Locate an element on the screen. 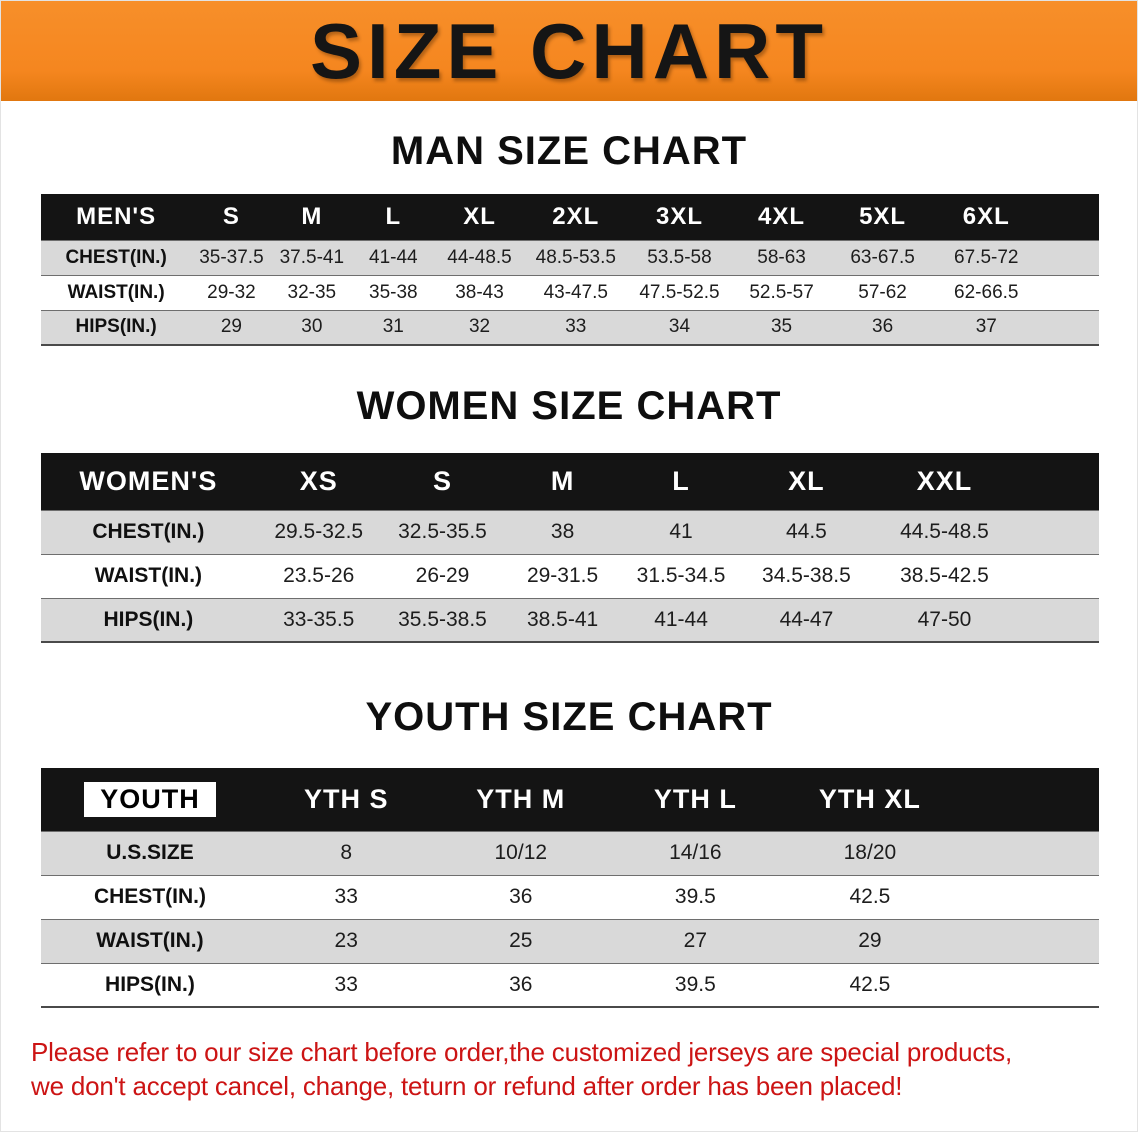 This screenshot has height=1132, width=1138. table-row: HIPS(IN.) 33 36 39.5 42.5 is located at coordinates (570, 985).